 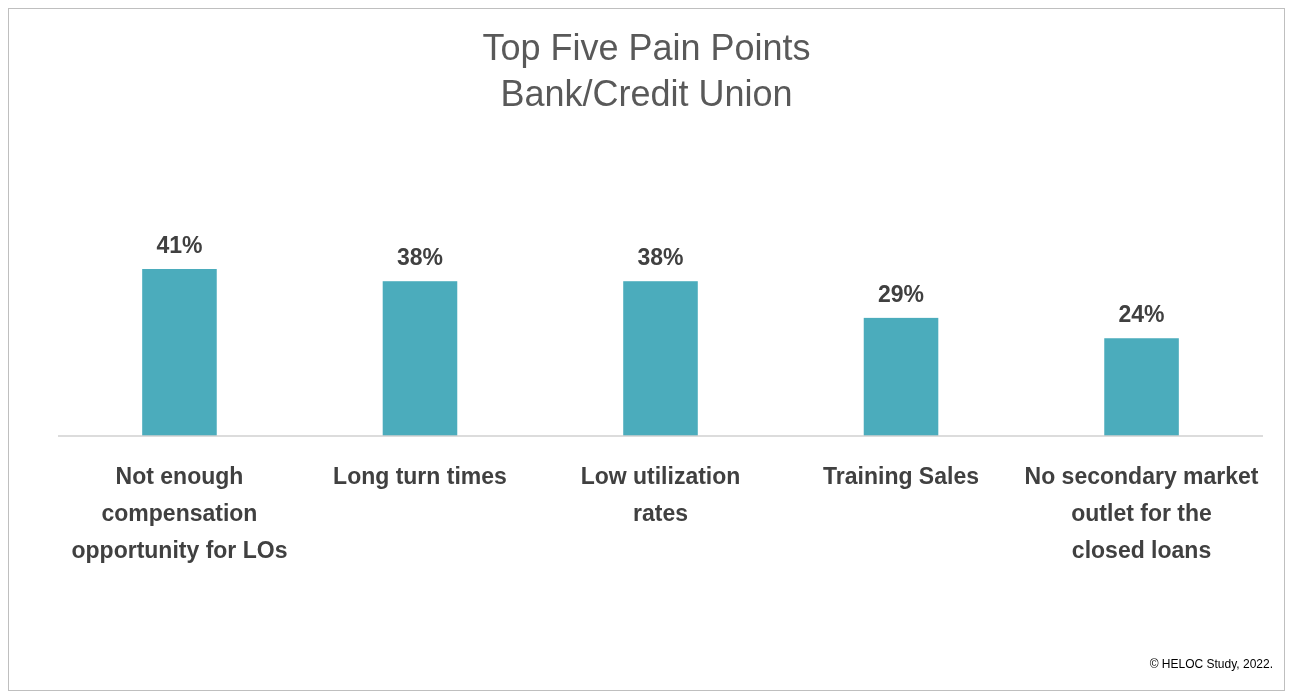 I want to click on data-label: 29%, so click(x=901, y=293).